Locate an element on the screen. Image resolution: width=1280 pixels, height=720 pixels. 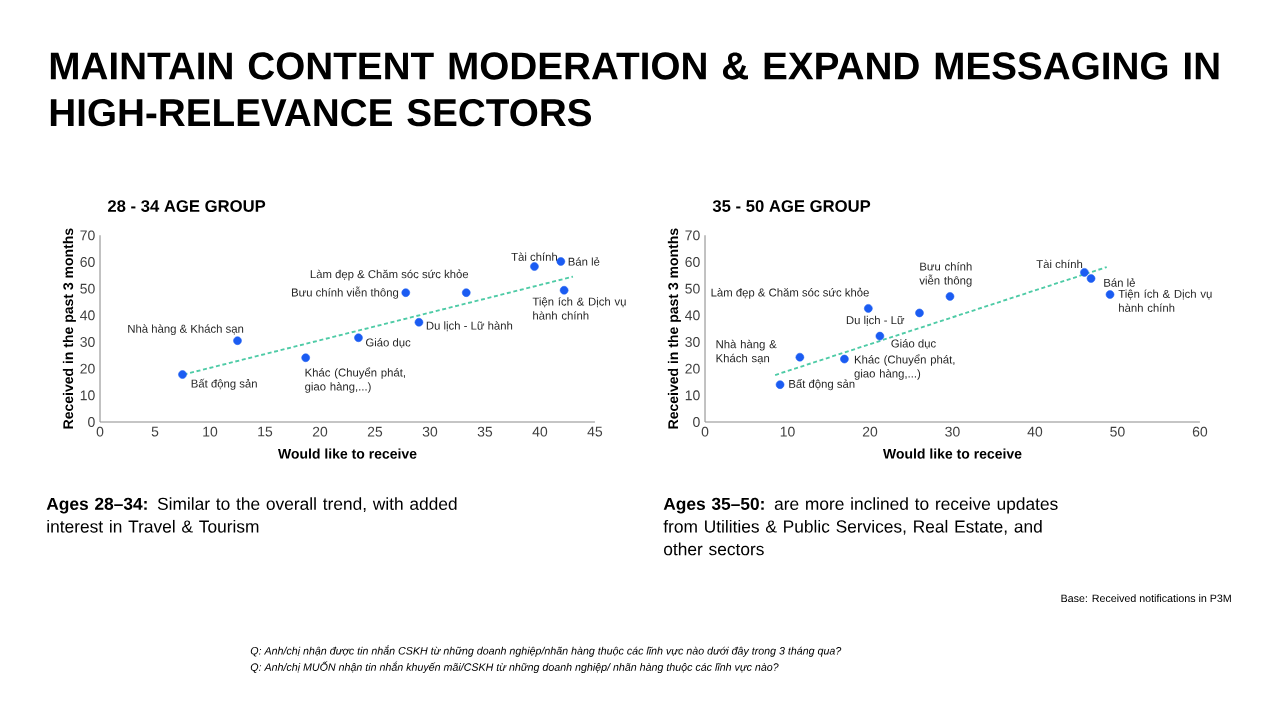
x-tick-label: 25 is located at coordinates (375, 431).